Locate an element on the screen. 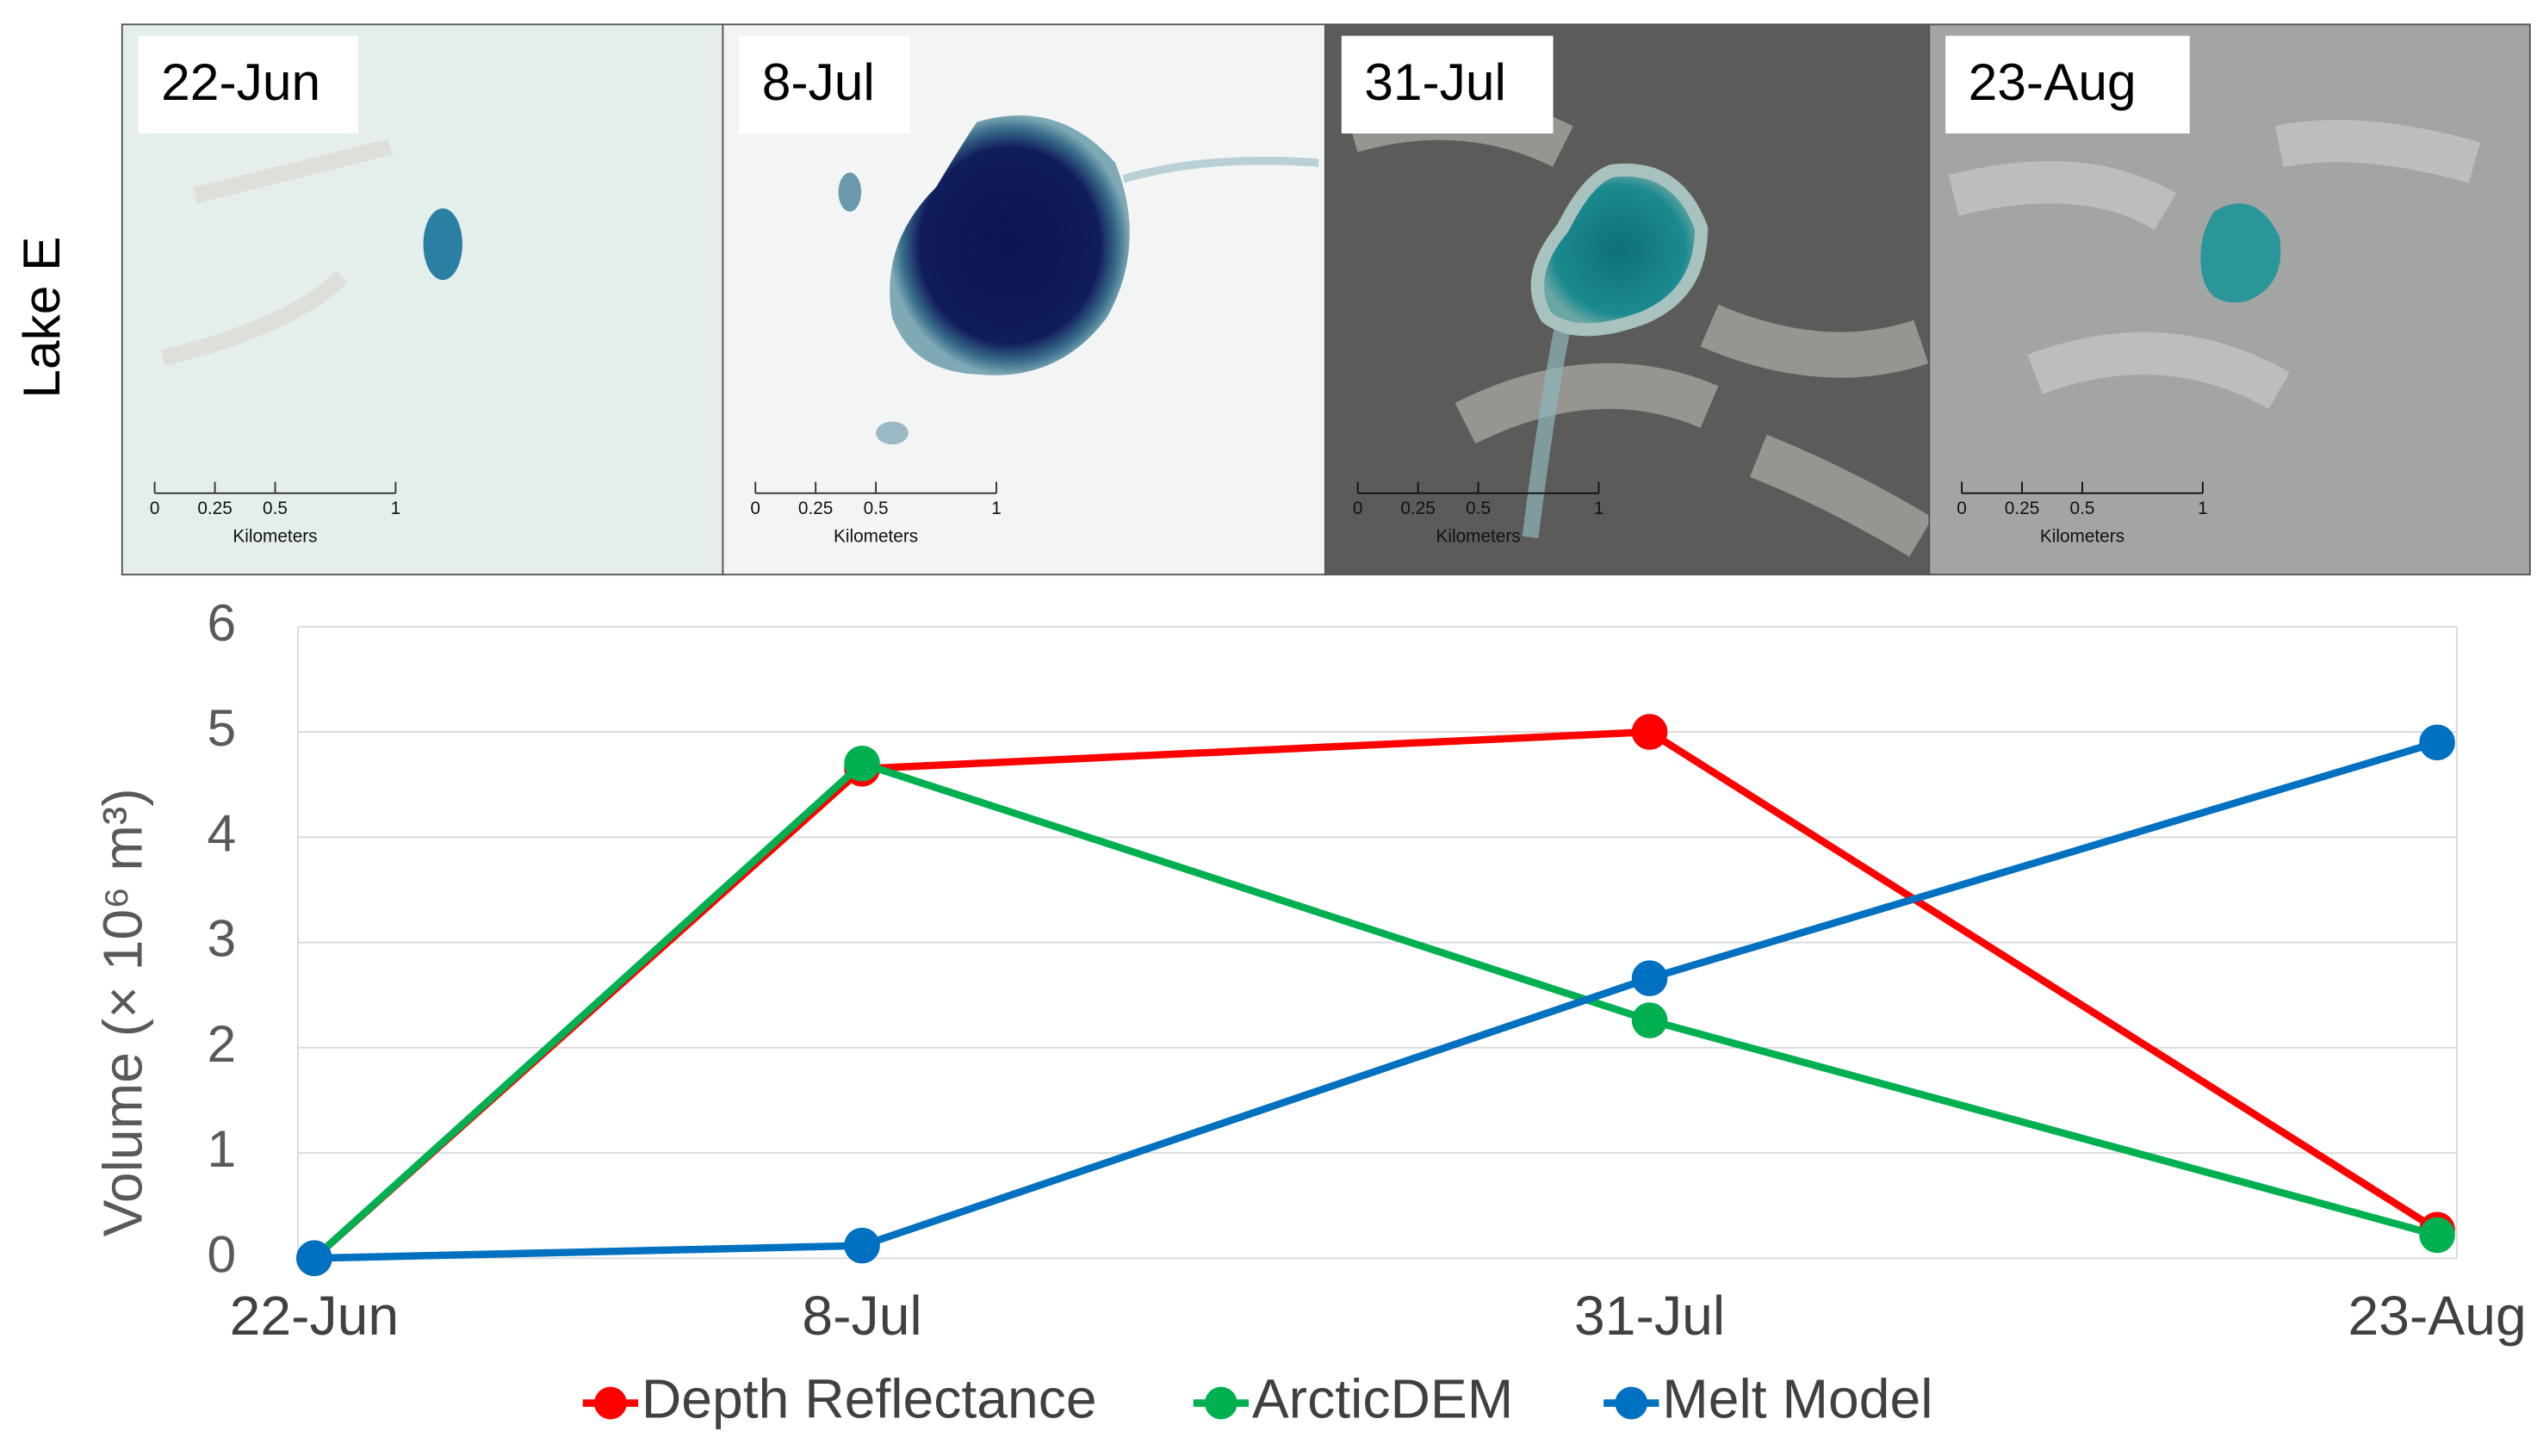  row-label: Lake E is located at coordinates (42, 317).